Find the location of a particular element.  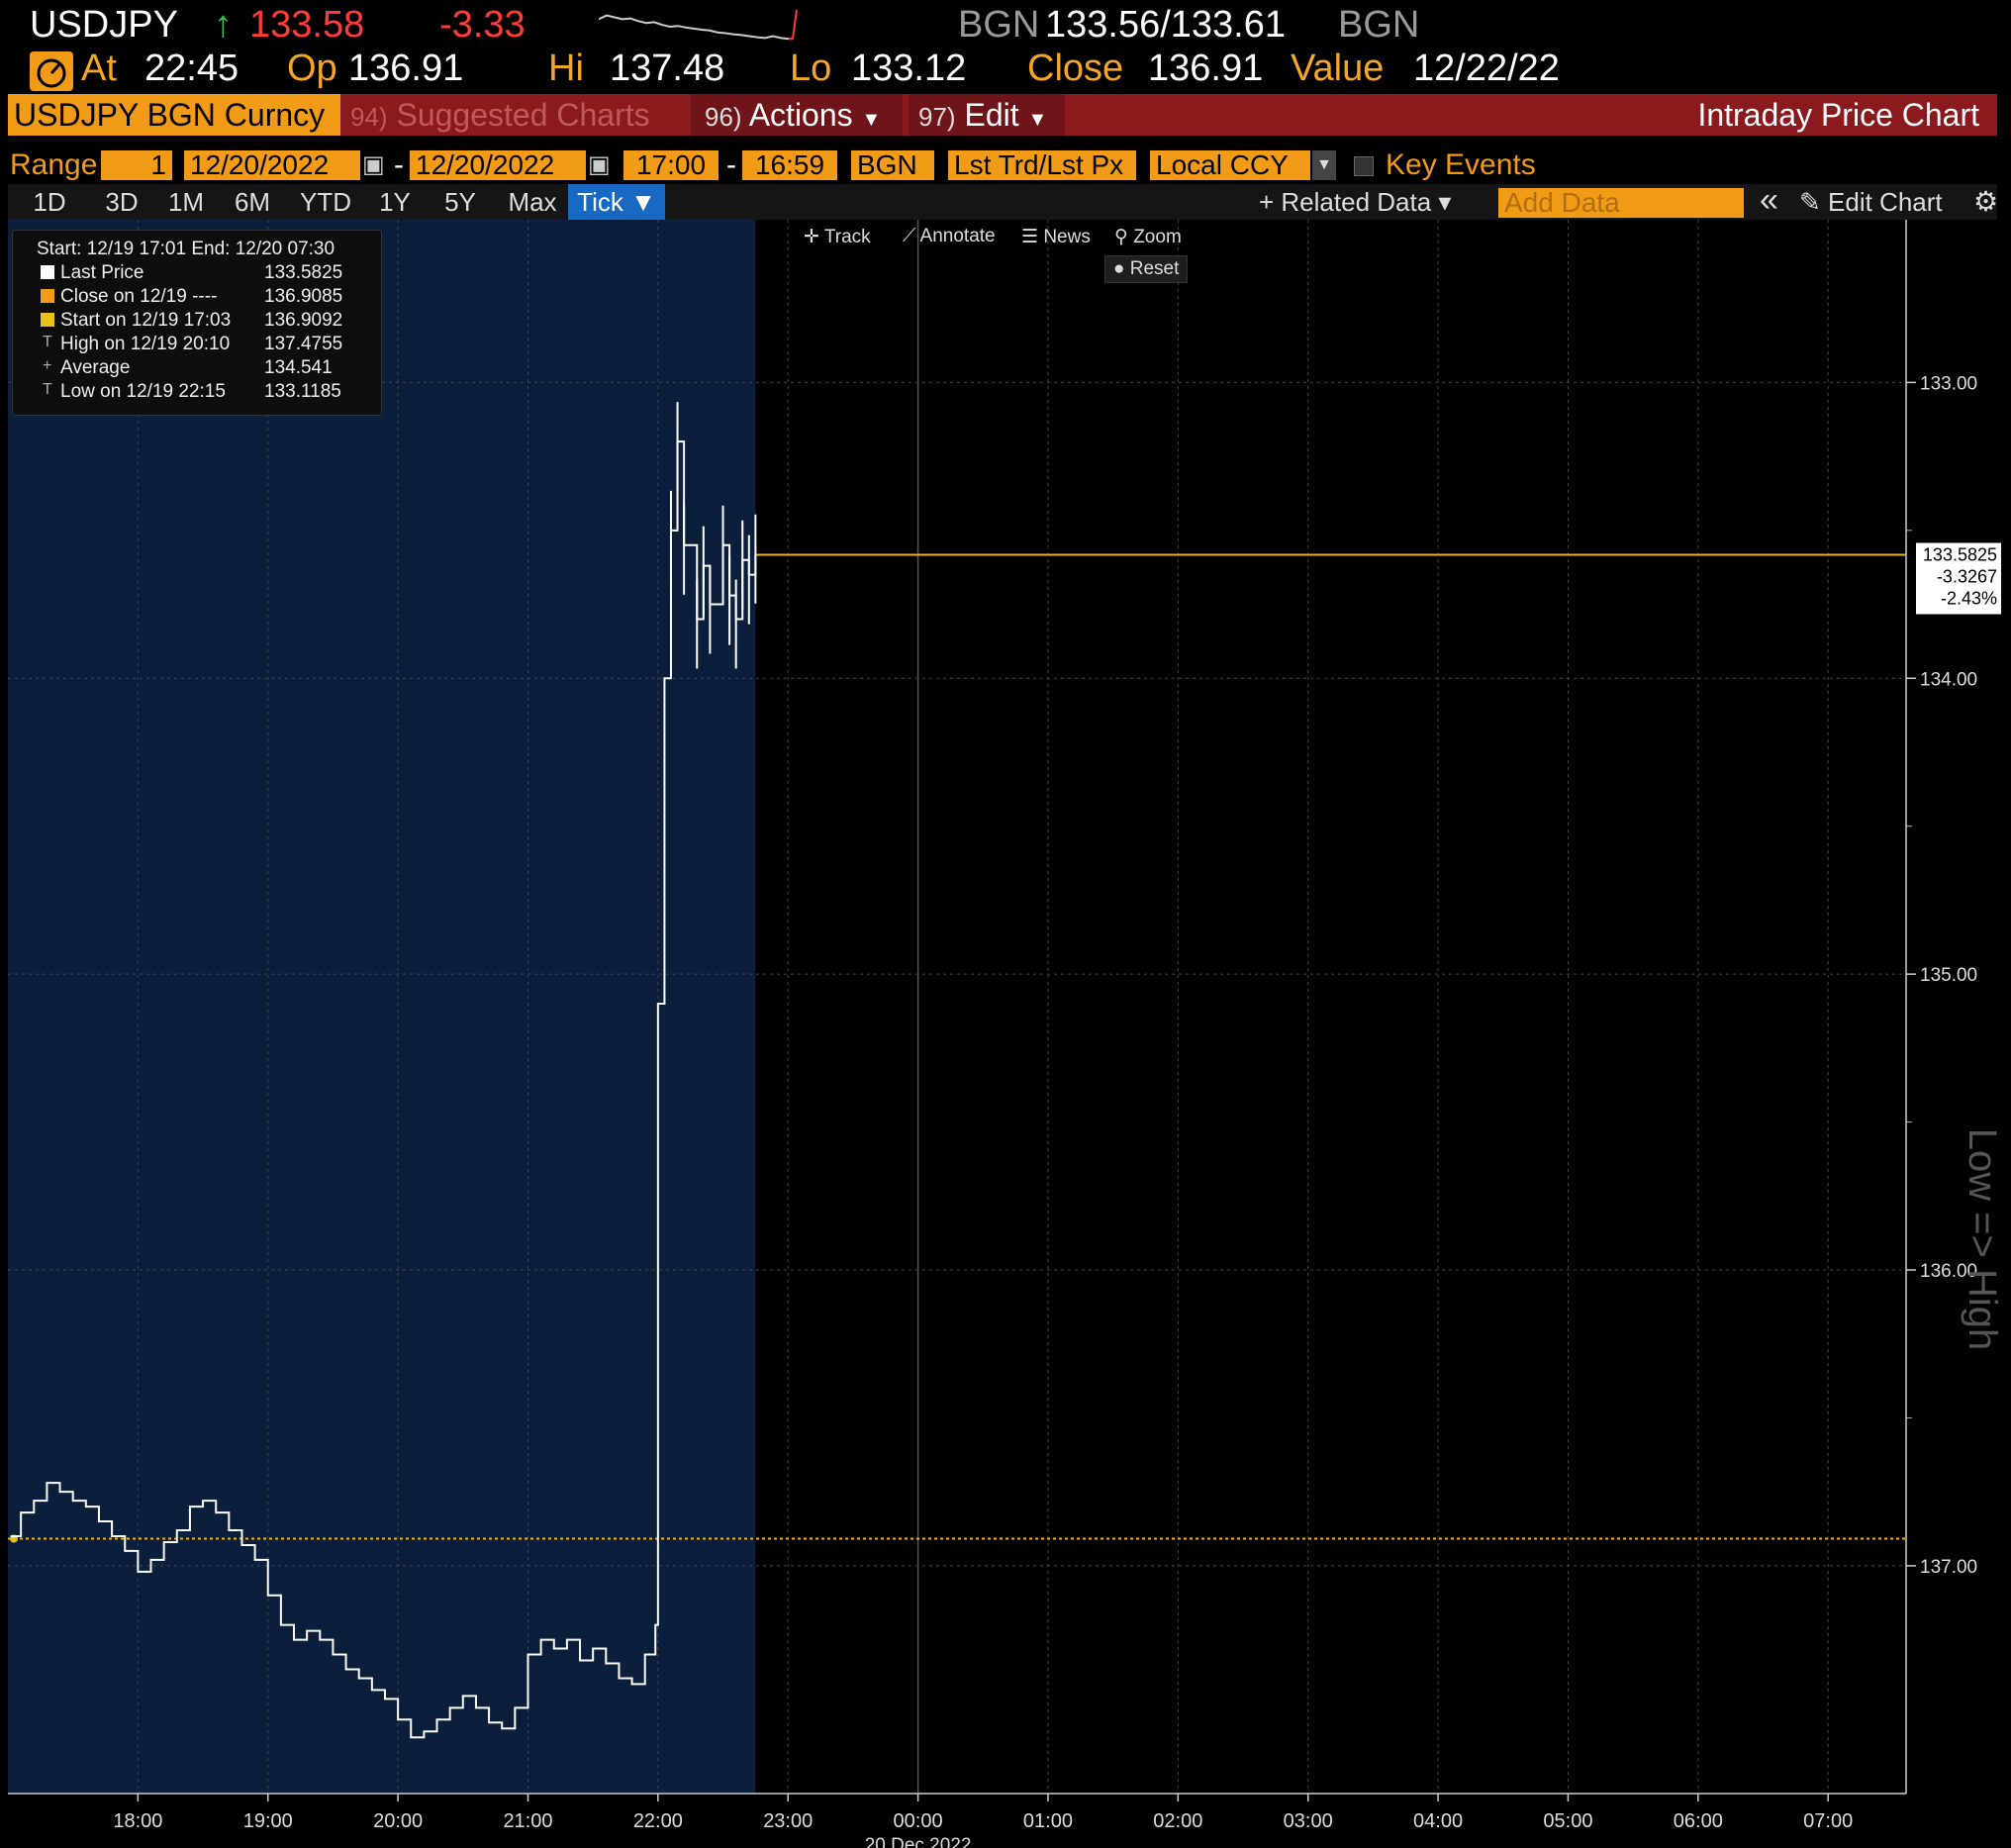

add-data-input: Add Data is located at coordinates (1621, 203).